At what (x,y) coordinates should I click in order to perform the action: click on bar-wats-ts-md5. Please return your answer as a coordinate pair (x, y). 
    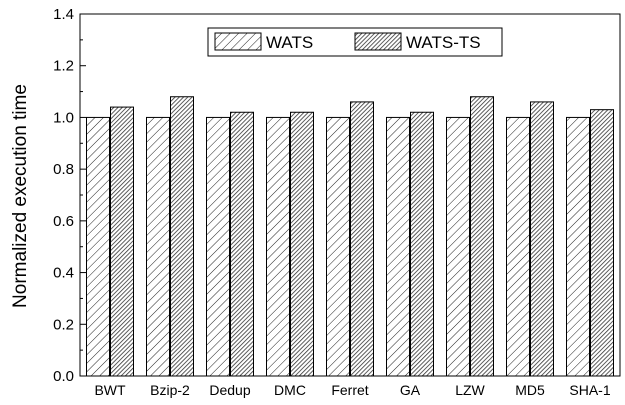
    Looking at the image, I should click on (542, 239).